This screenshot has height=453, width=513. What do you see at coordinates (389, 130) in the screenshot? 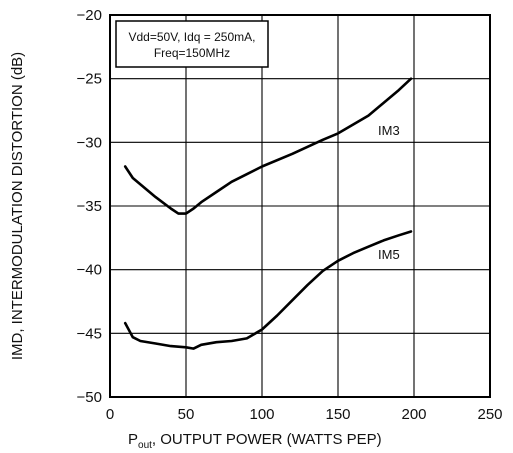
I see `series-label-im3: IM3` at bounding box center [389, 130].